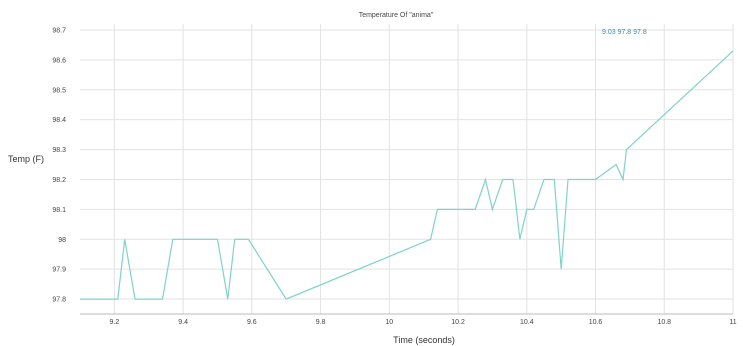 The height and width of the screenshot is (346, 743). Describe the element at coordinates (596, 322) in the screenshot. I see `x-tick-label: 10.6` at that location.